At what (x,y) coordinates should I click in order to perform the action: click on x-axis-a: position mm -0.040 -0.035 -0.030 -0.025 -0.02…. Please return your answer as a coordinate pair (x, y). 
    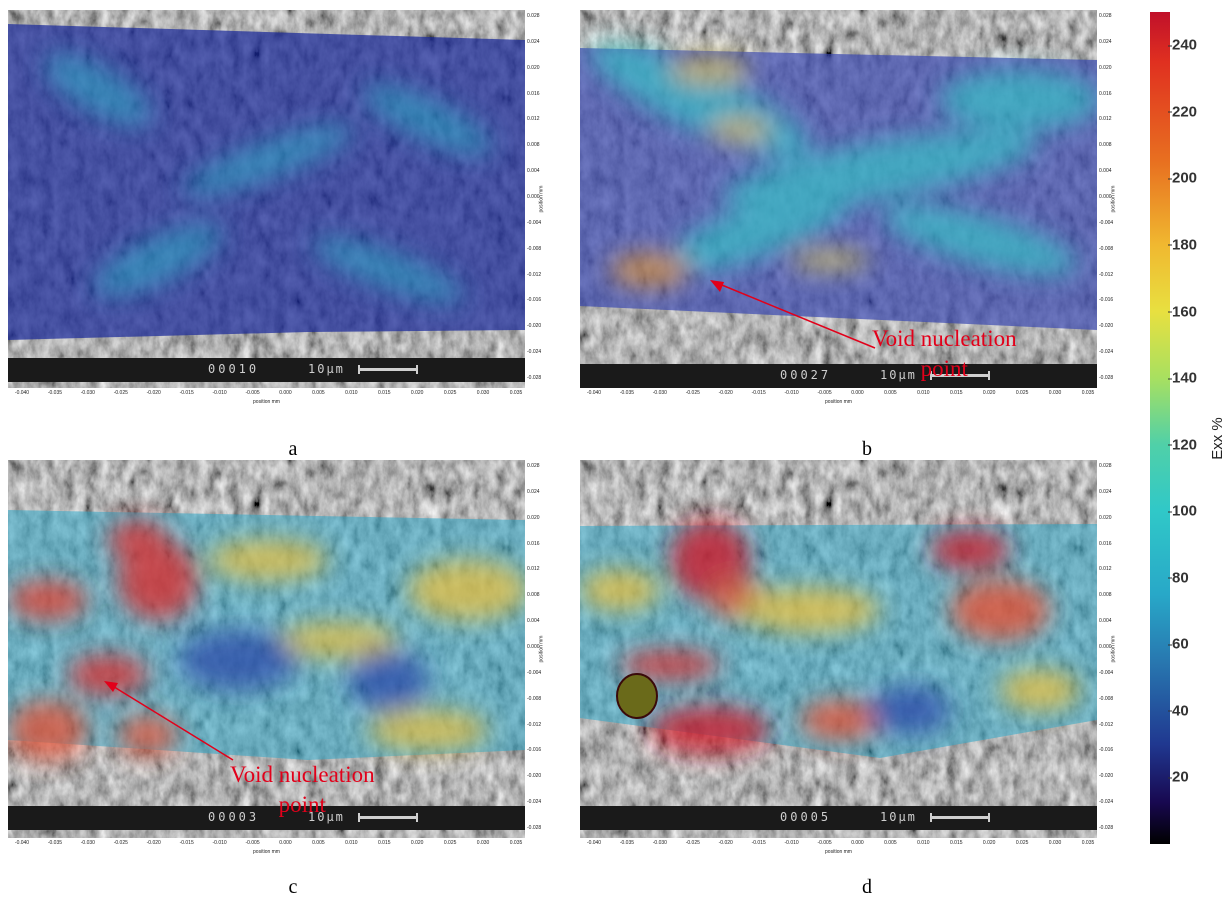
    Looking at the image, I should click on (266, 399).